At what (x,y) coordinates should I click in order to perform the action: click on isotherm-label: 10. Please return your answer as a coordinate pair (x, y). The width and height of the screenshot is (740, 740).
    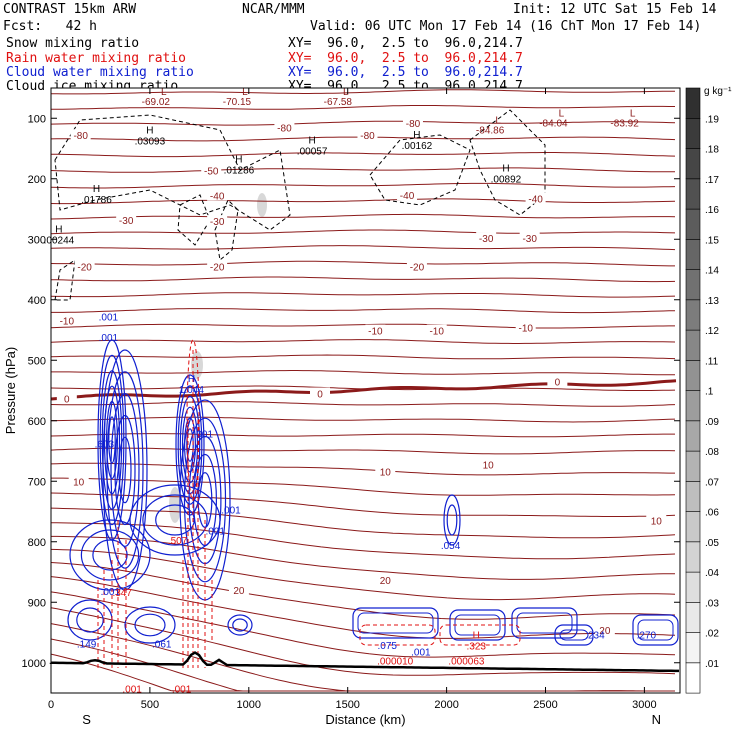
    Looking at the image, I should click on (79, 482).